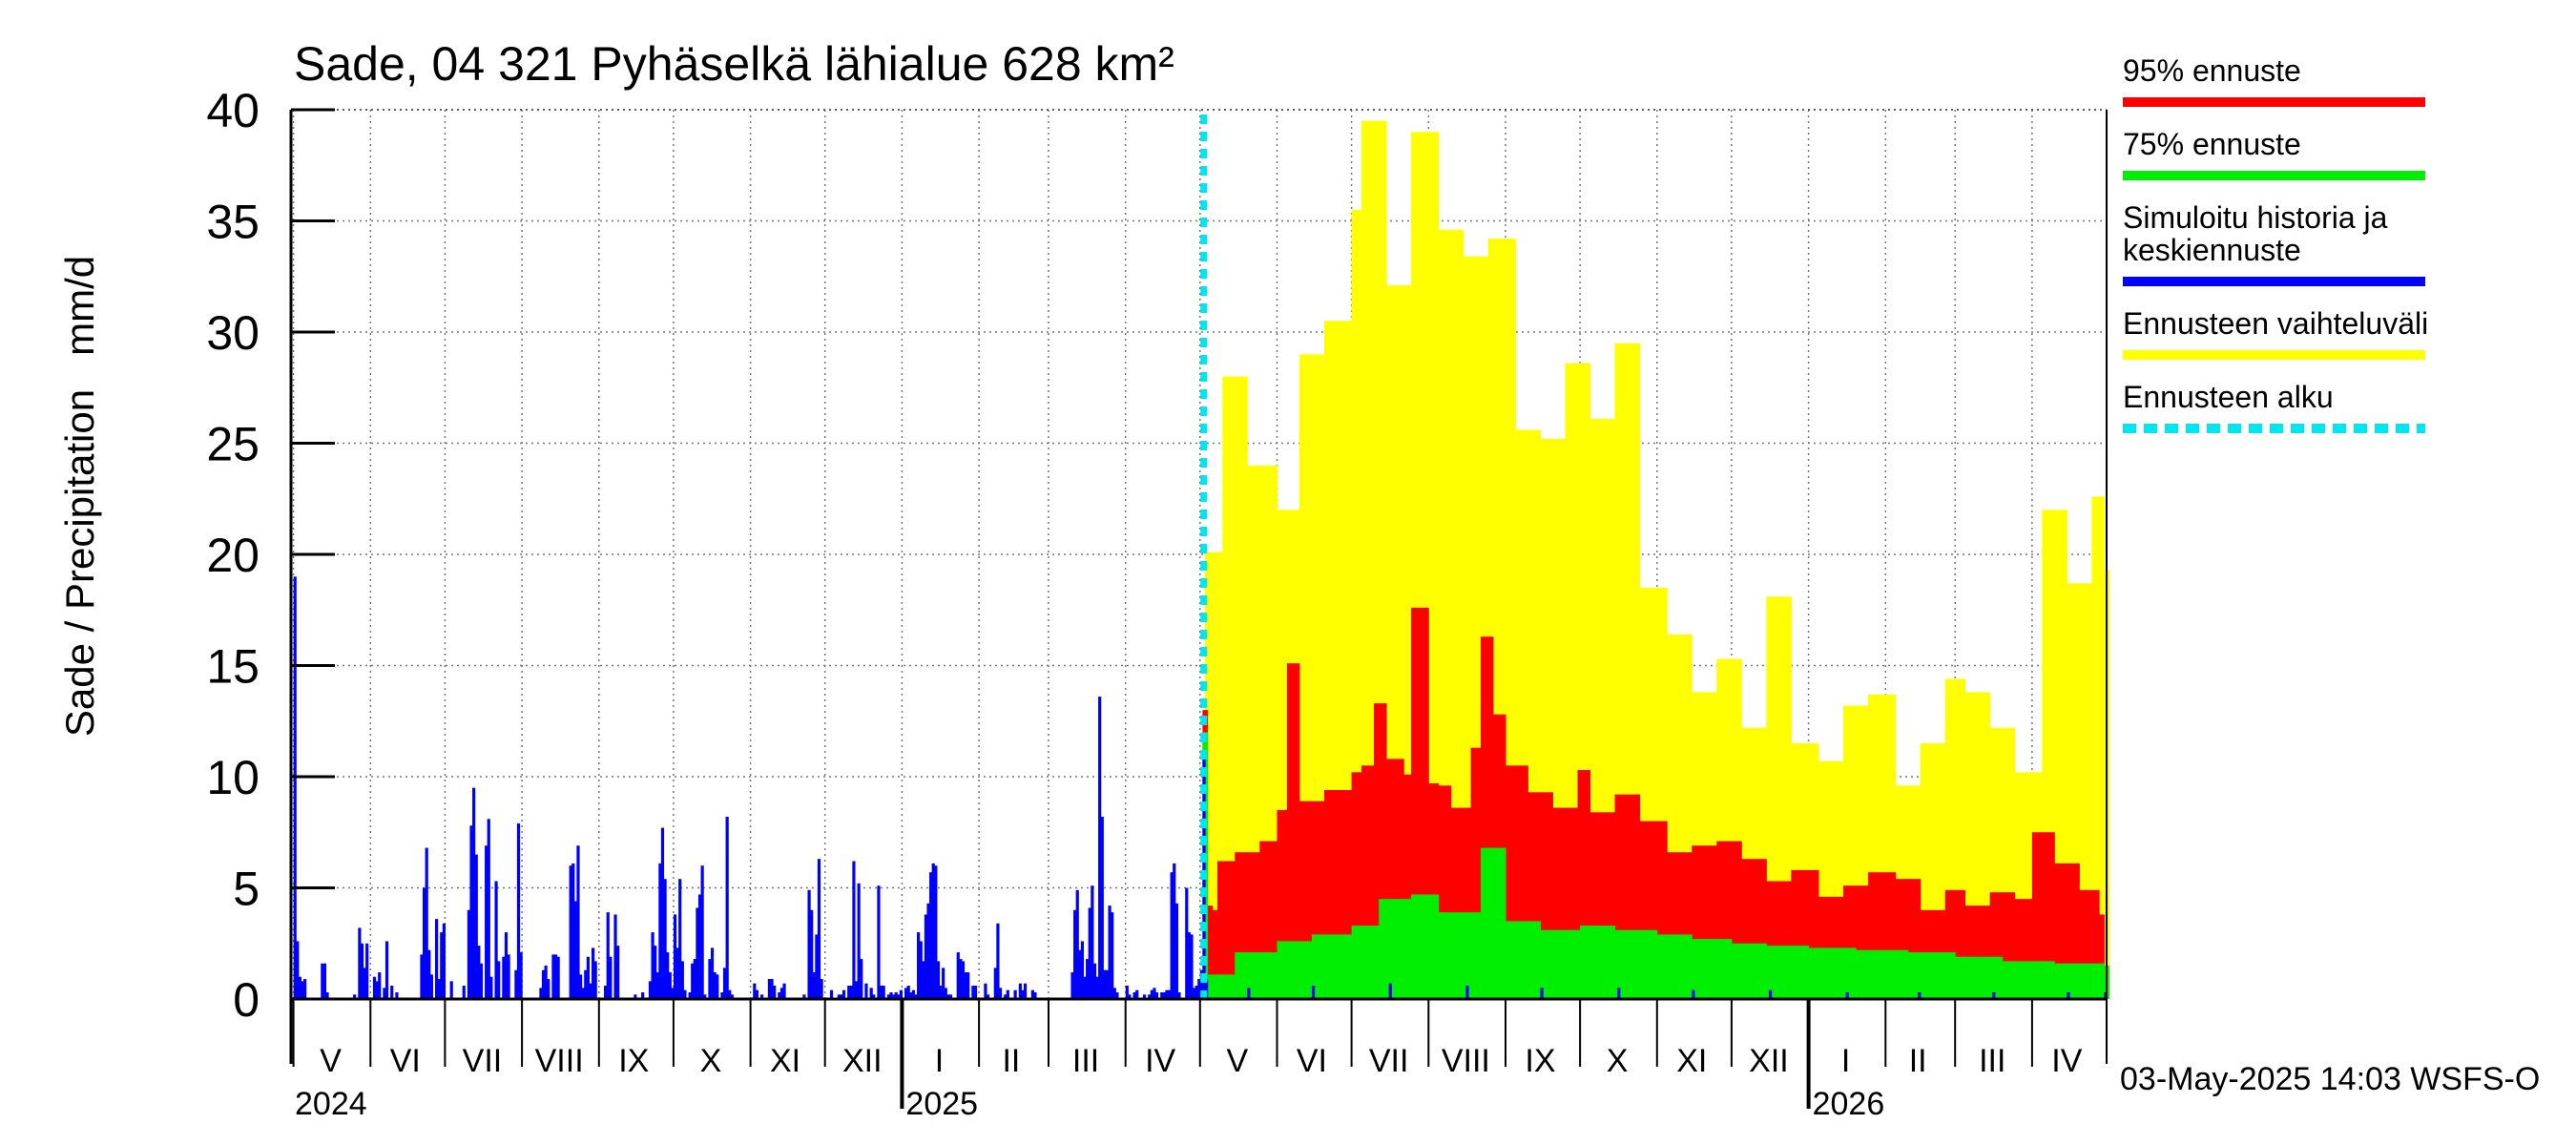 Image resolution: width=2576 pixels, height=1145 pixels. Describe the element at coordinates (1466, 1061) in the screenshot. I see `month-label: VIII` at that location.